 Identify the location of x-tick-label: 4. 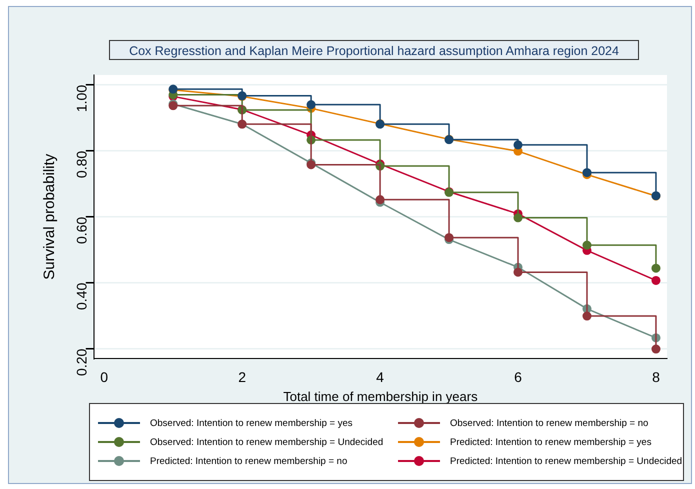
(380, 376).